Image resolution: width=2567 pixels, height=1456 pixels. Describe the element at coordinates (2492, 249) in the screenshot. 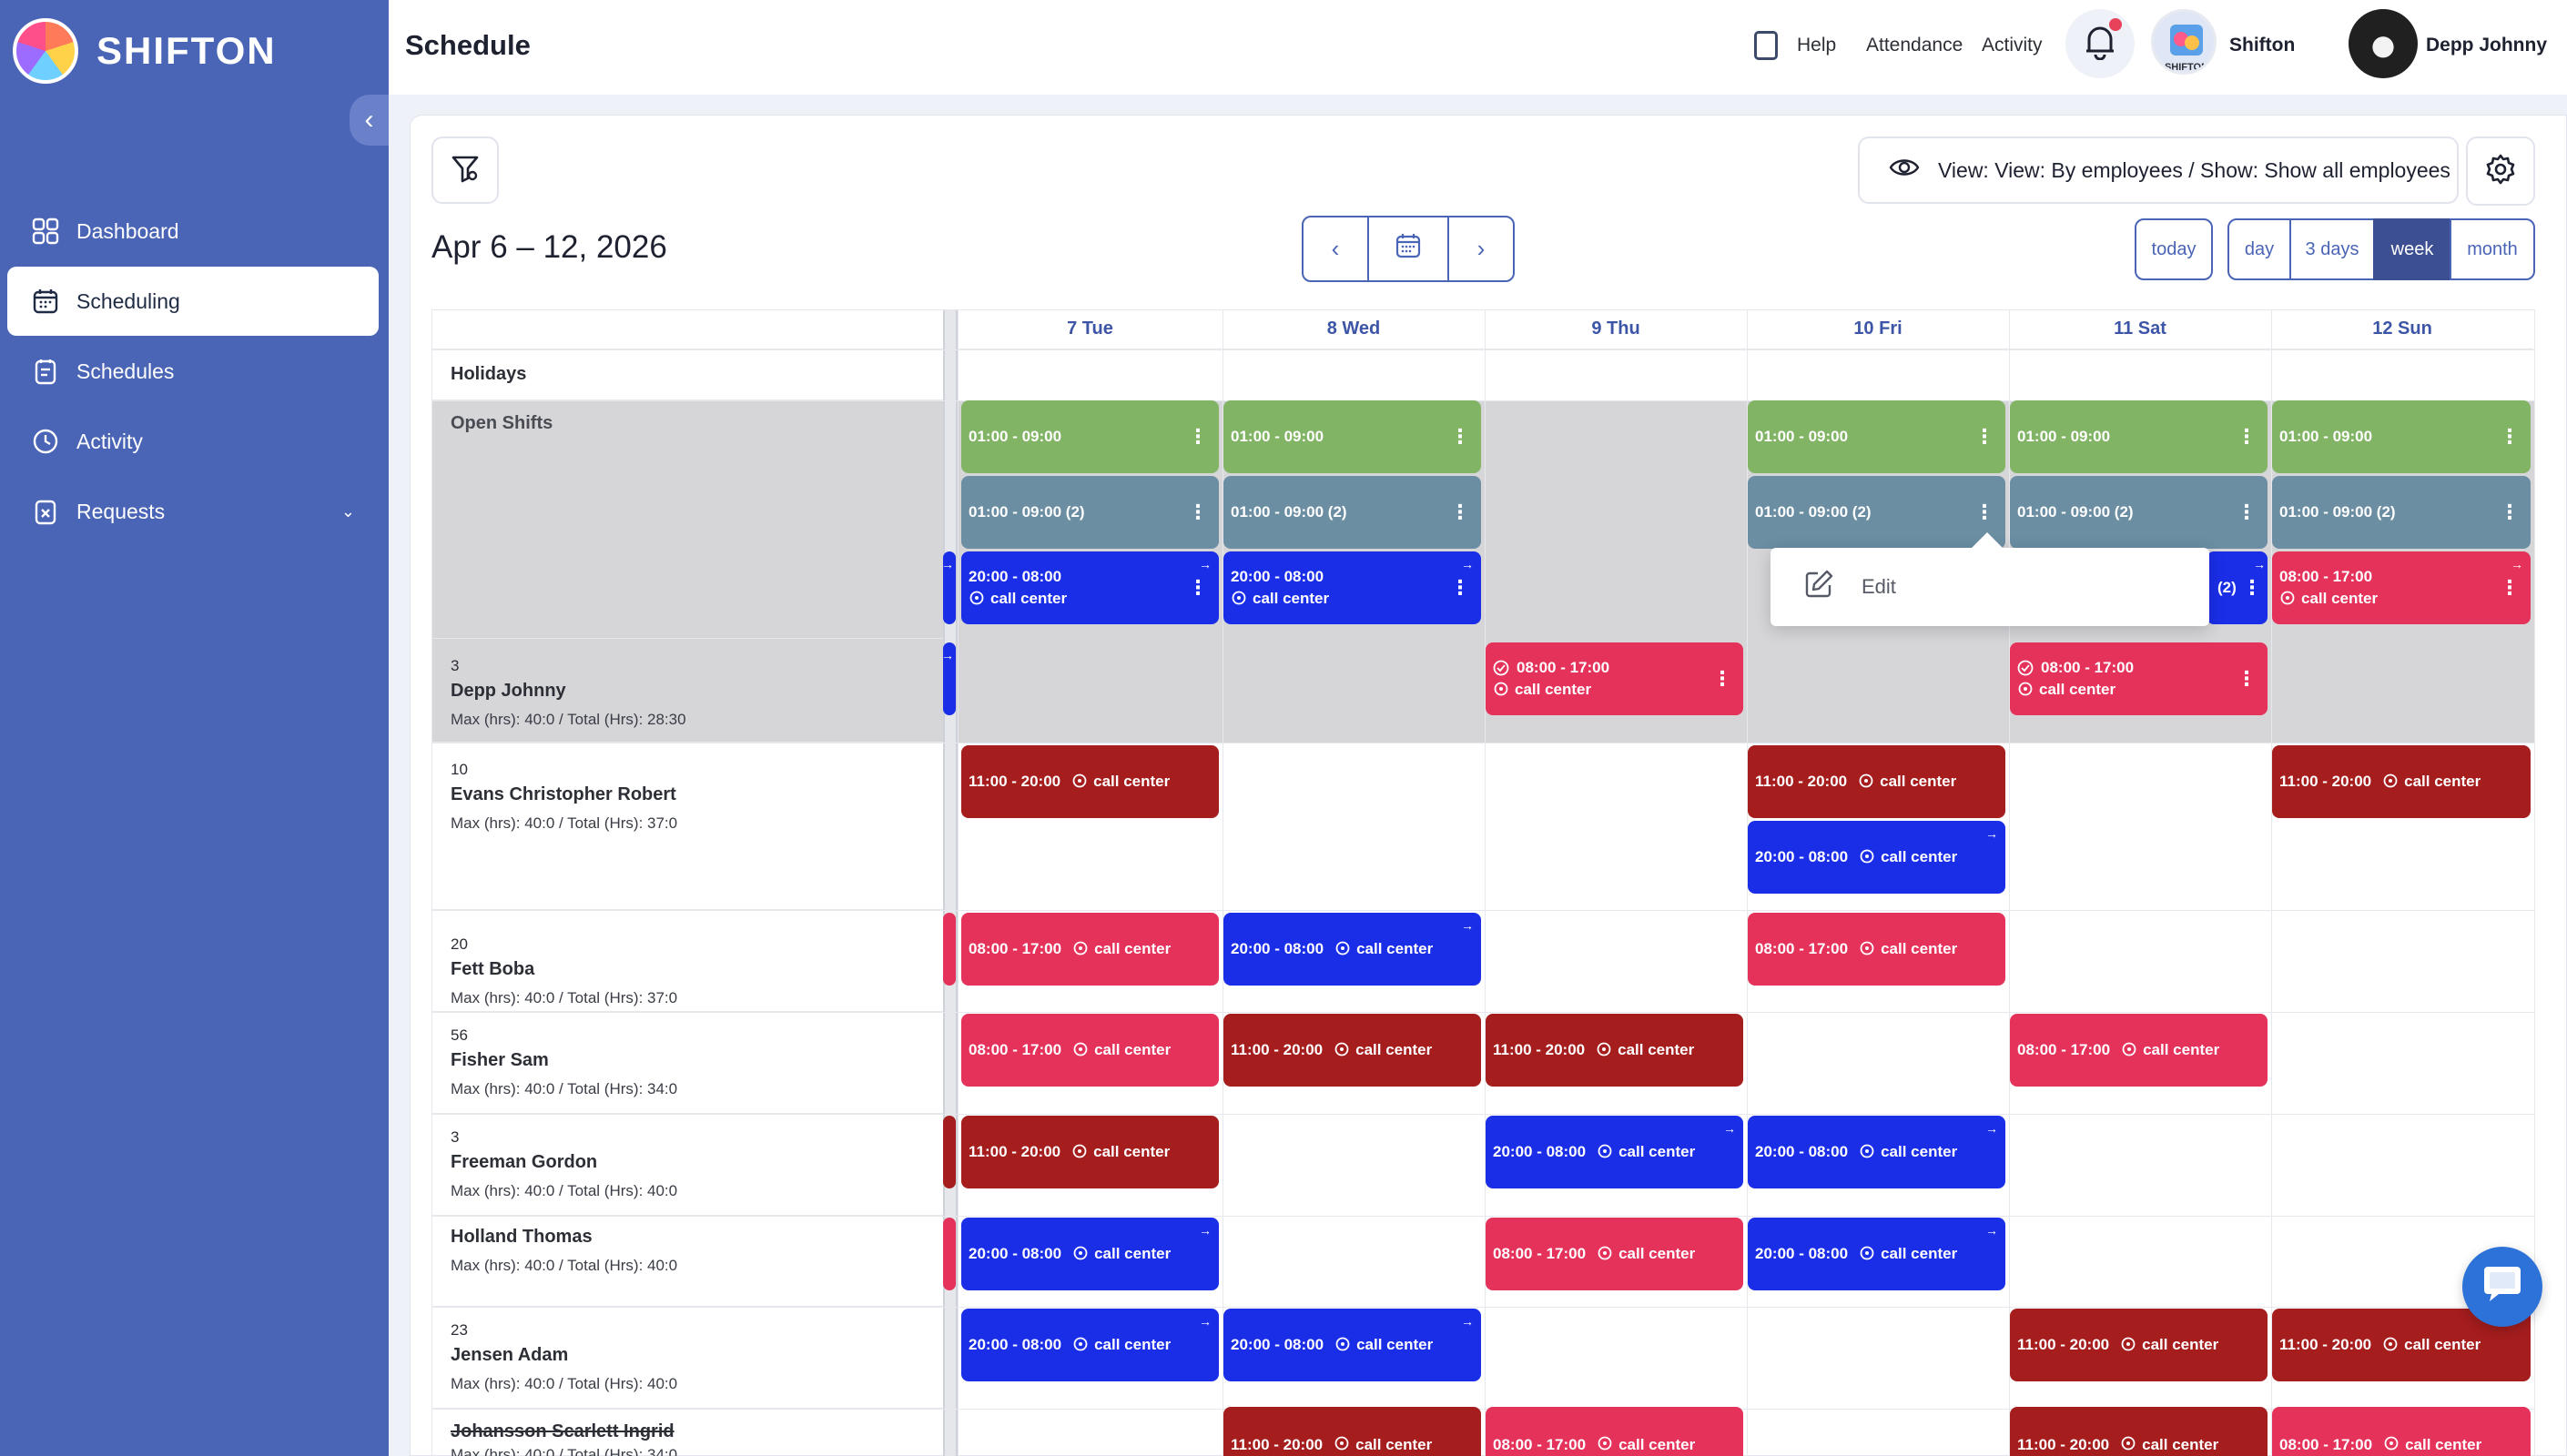

I see `range-month-button: month` at that location.